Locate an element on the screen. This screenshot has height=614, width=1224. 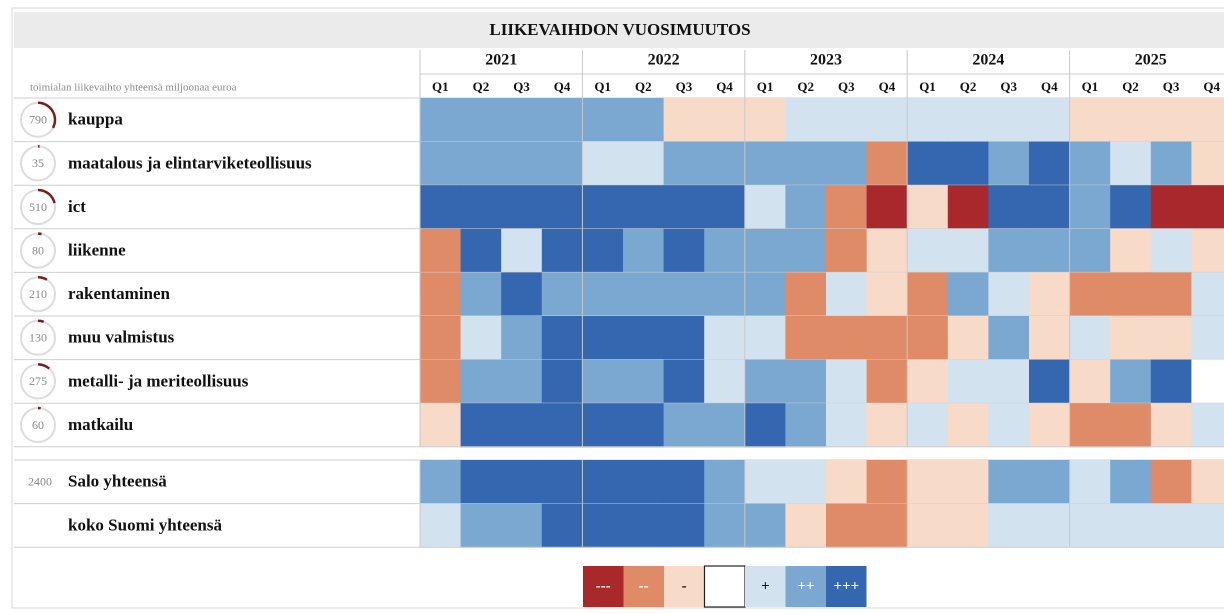
row-label: Salo yhteensä is located at coordinates (117, 481).